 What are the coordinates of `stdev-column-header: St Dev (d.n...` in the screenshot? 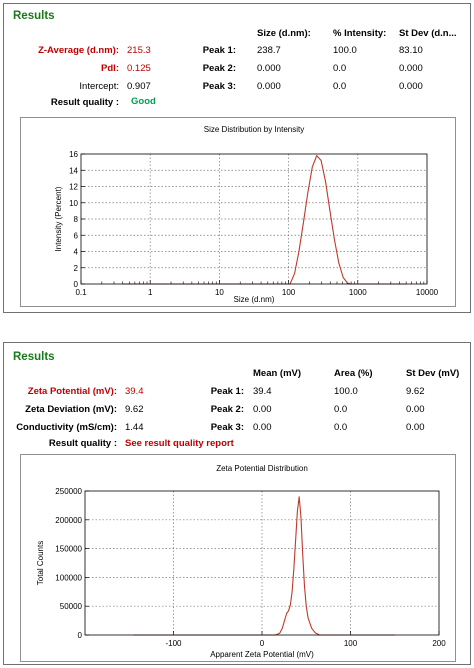 It's located at (428, 33).